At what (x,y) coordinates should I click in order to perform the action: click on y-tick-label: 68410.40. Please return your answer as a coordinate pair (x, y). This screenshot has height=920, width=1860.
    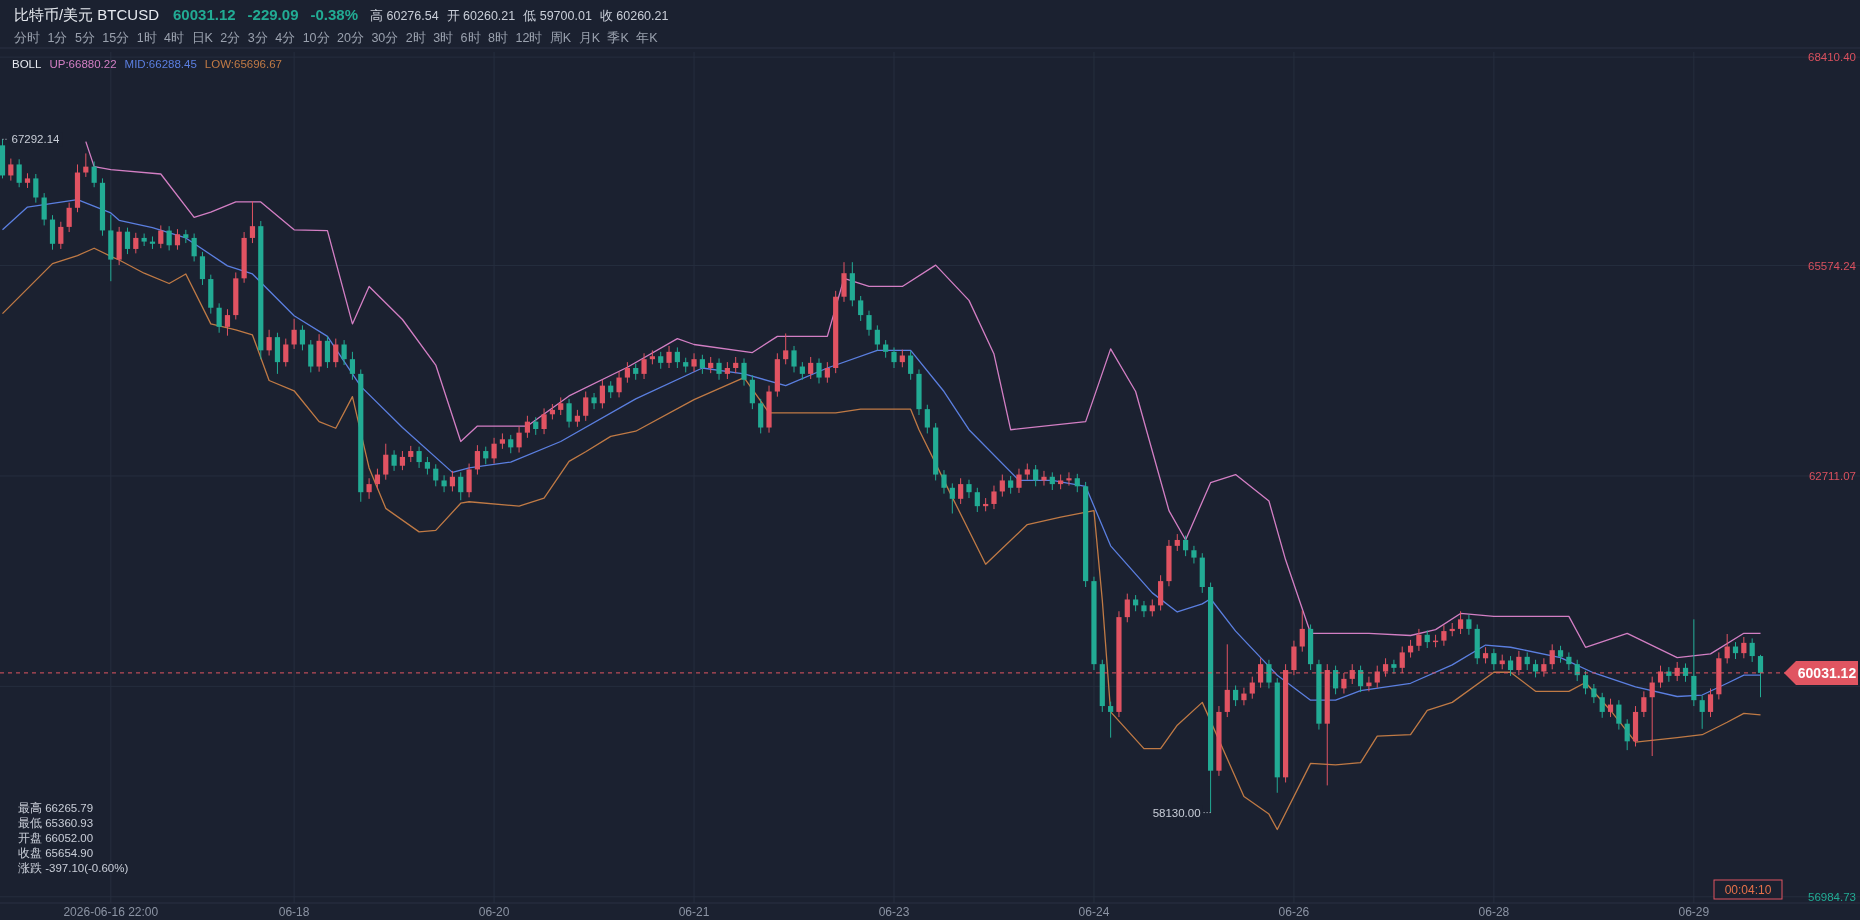
    Looking at the image, I should click on (1832, 57).